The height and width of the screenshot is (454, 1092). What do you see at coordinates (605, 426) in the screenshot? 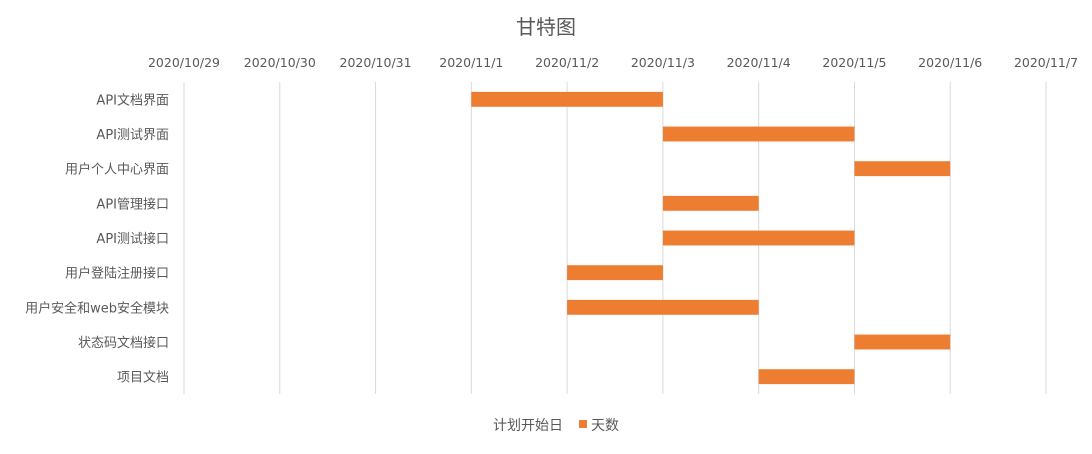
I see `legend-entry-duration: 天数` at bounding box center [605, 426].